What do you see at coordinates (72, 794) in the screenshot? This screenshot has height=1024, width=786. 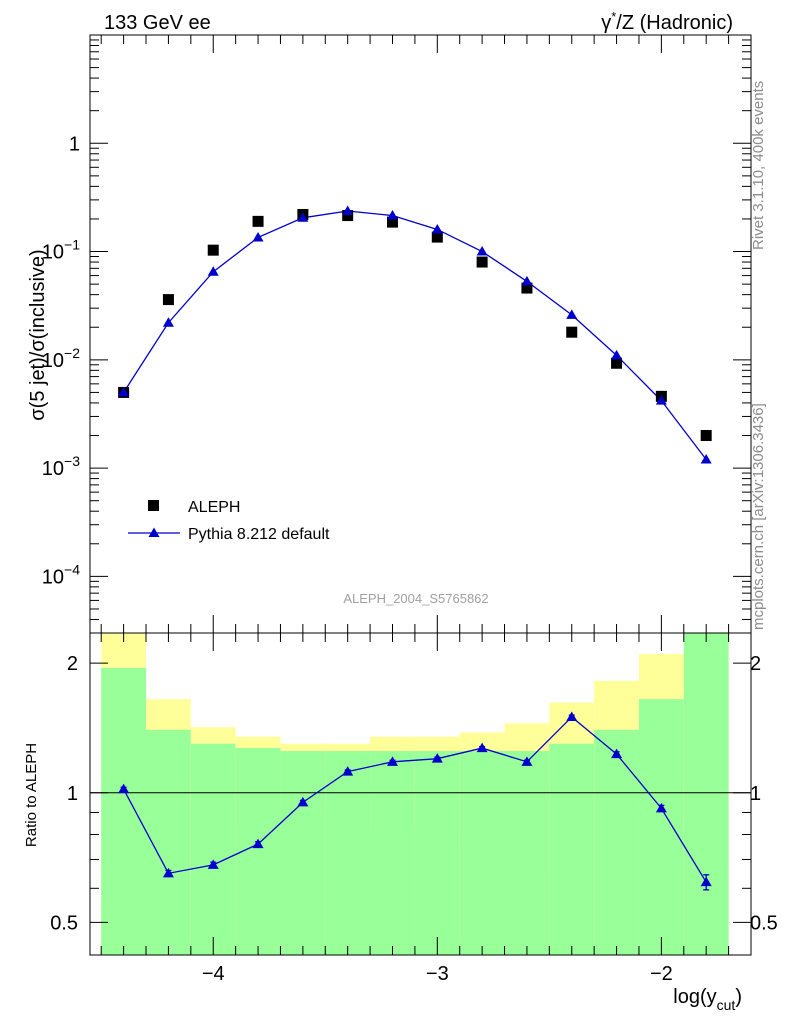 I see `ratio-y-tick-label: 1` at bounding box center [72, 794].